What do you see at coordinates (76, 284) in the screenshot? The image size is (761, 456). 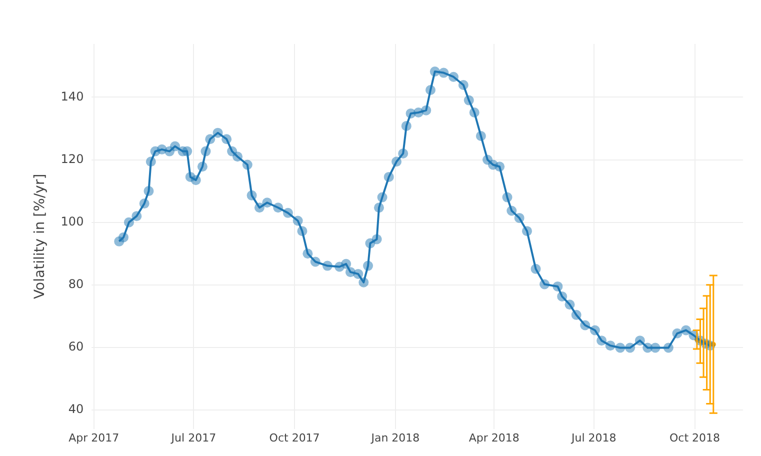 I see `y-tick-label: 80` at bounding box center [76, 284].